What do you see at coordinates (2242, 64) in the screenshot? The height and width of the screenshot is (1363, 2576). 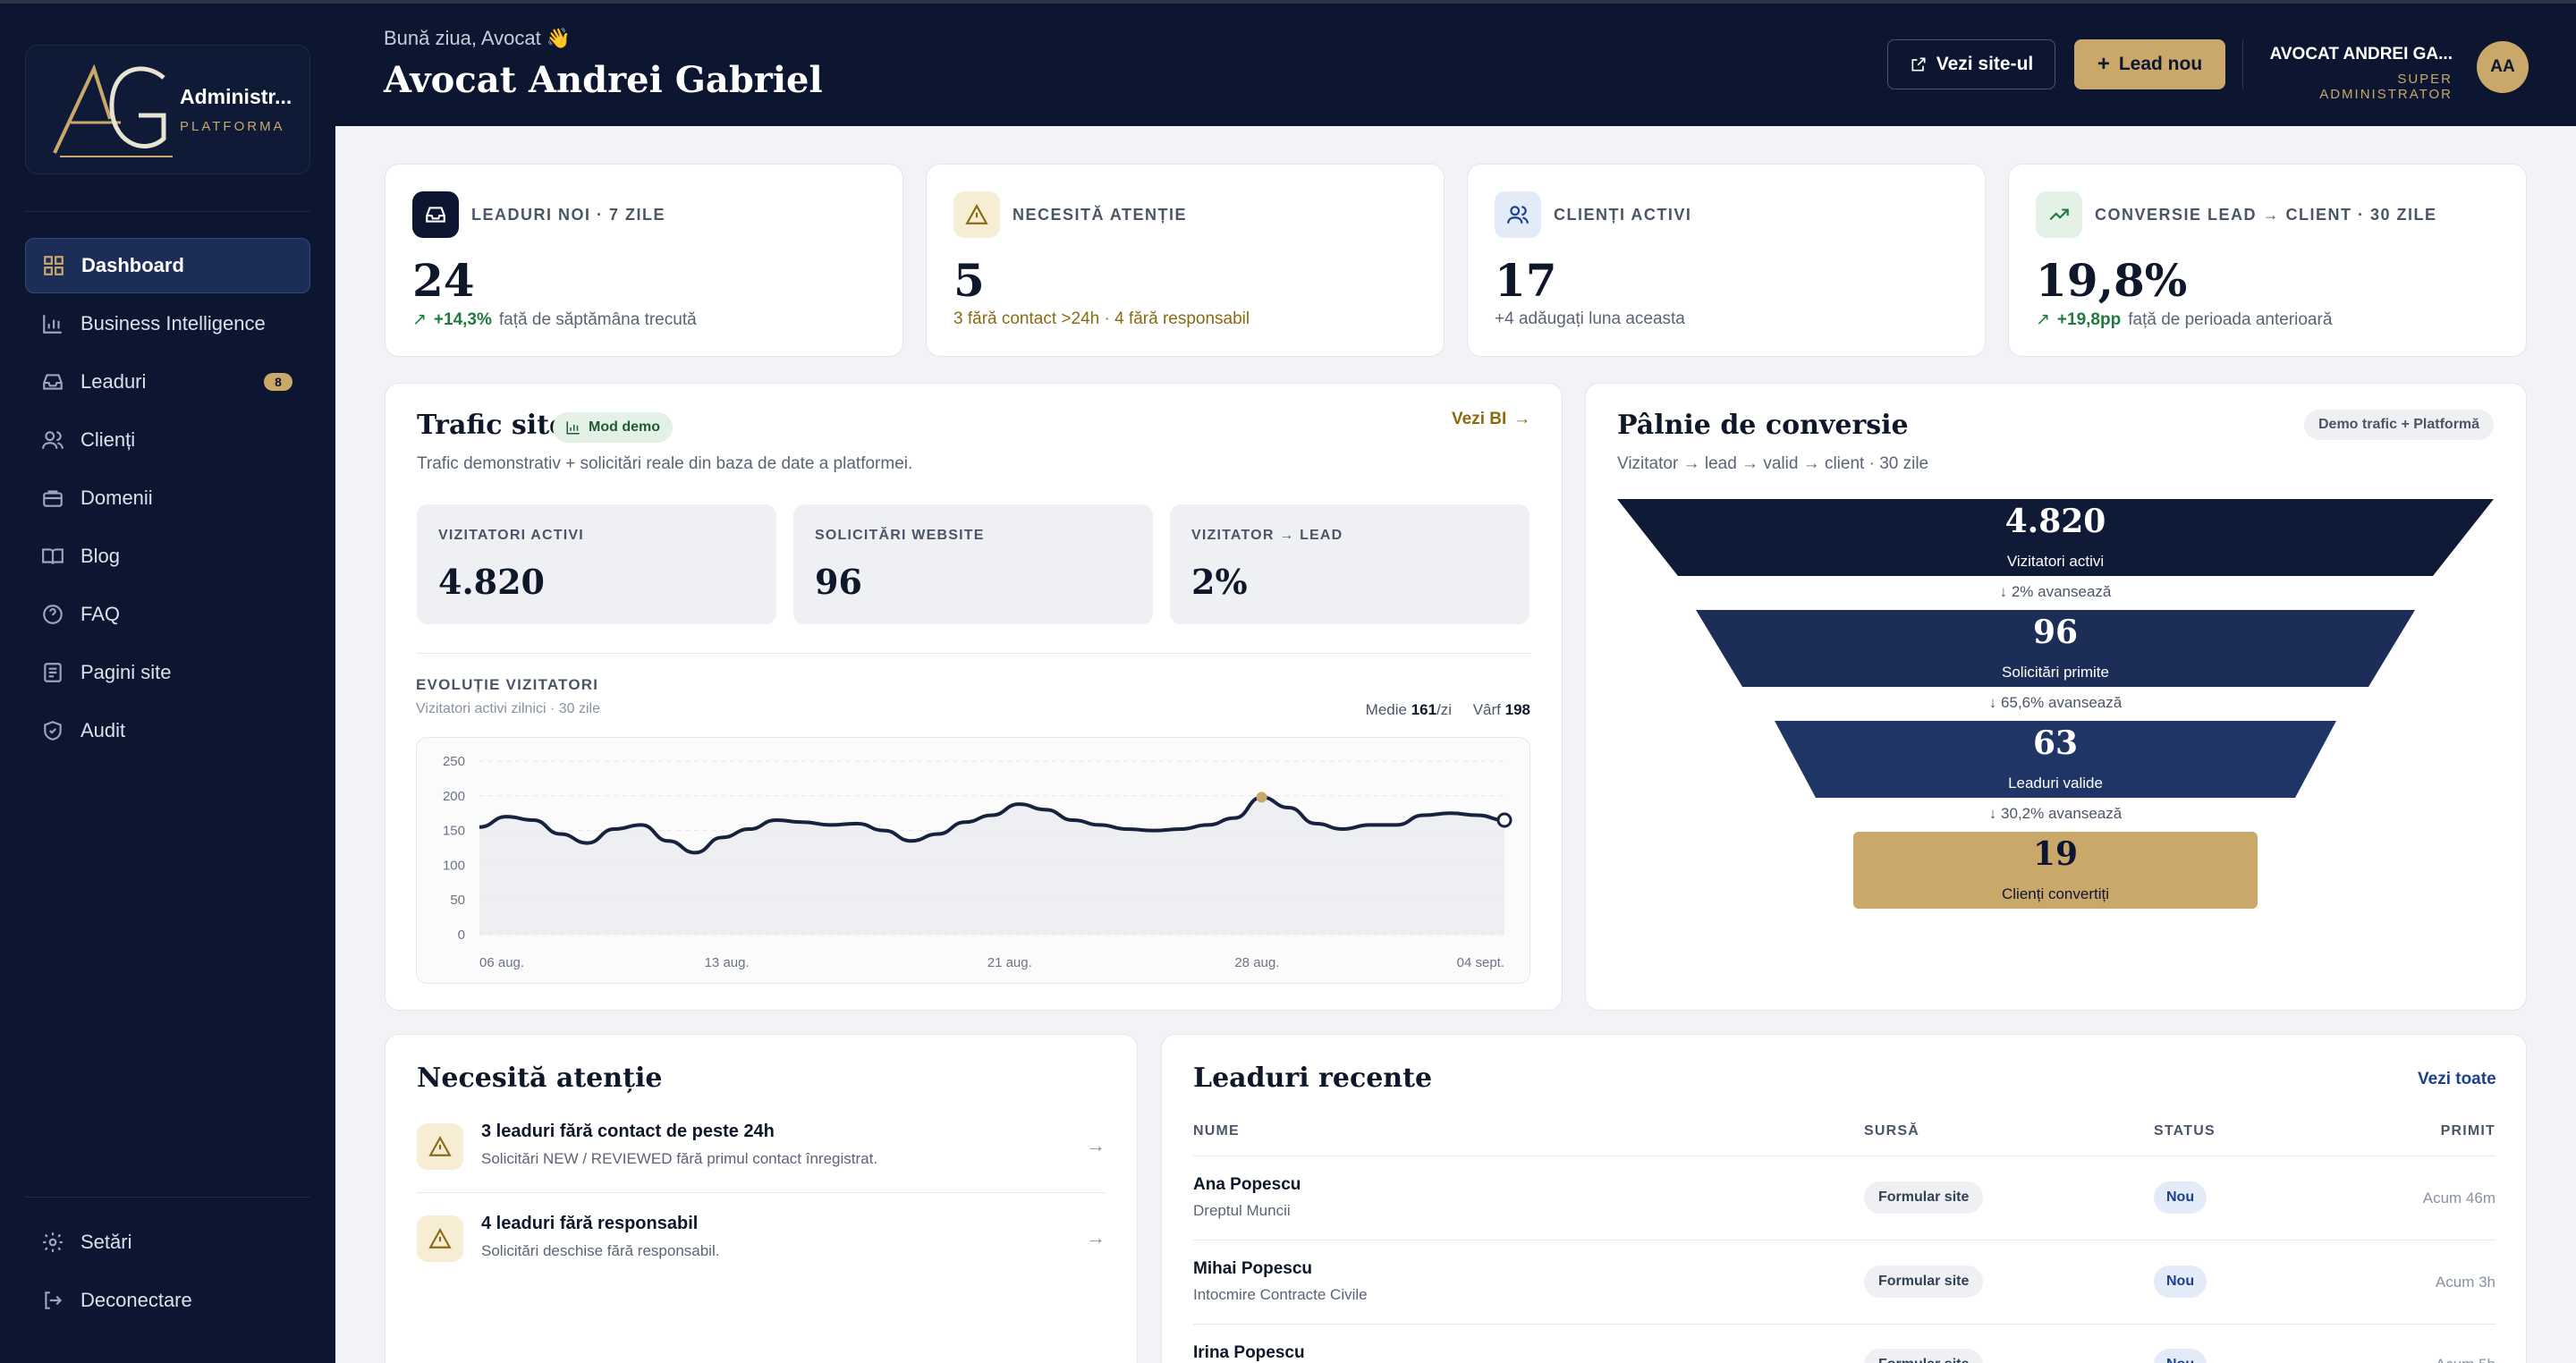 I see `header-divider` at bounding box center [2242, 64].